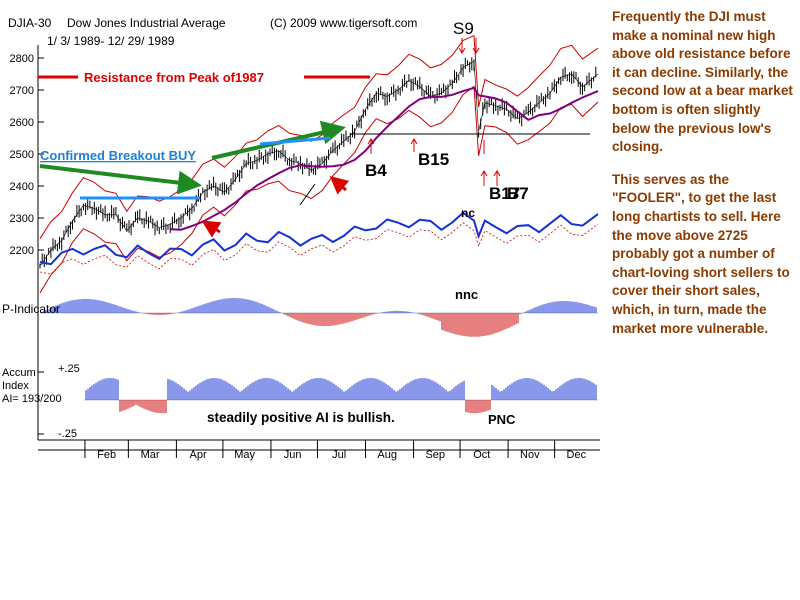  What do you see at coordinates (433, 159) in the screenshot?
I see `signal-b15: B15` at bounding box center [433, 159].